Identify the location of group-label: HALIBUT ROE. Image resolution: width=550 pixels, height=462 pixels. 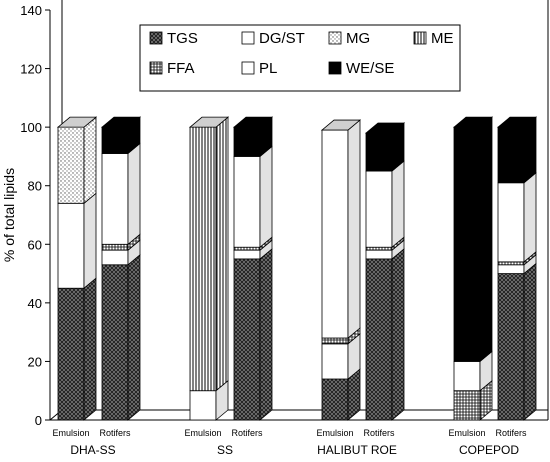
(357, 450).